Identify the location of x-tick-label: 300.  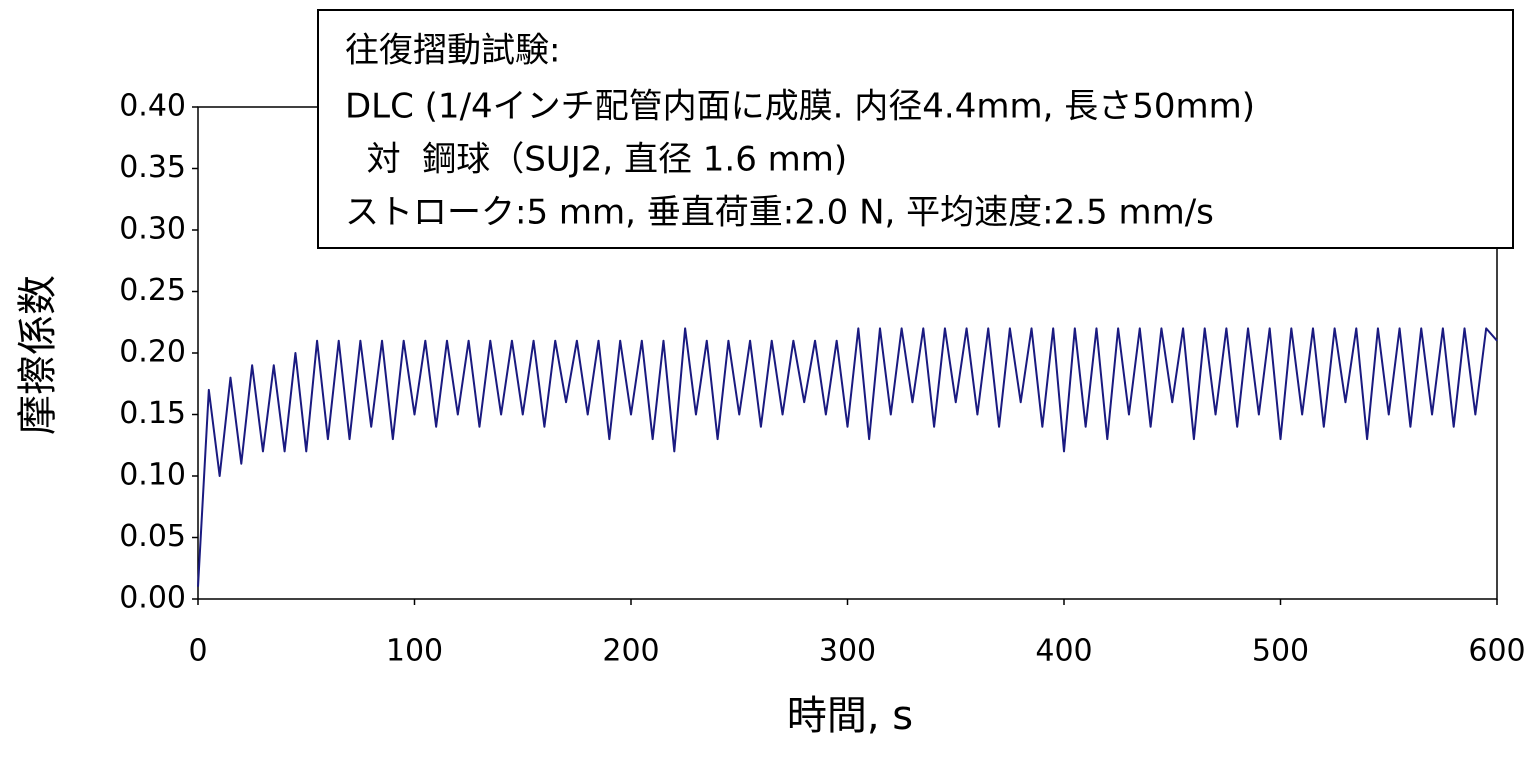
(847, 651).